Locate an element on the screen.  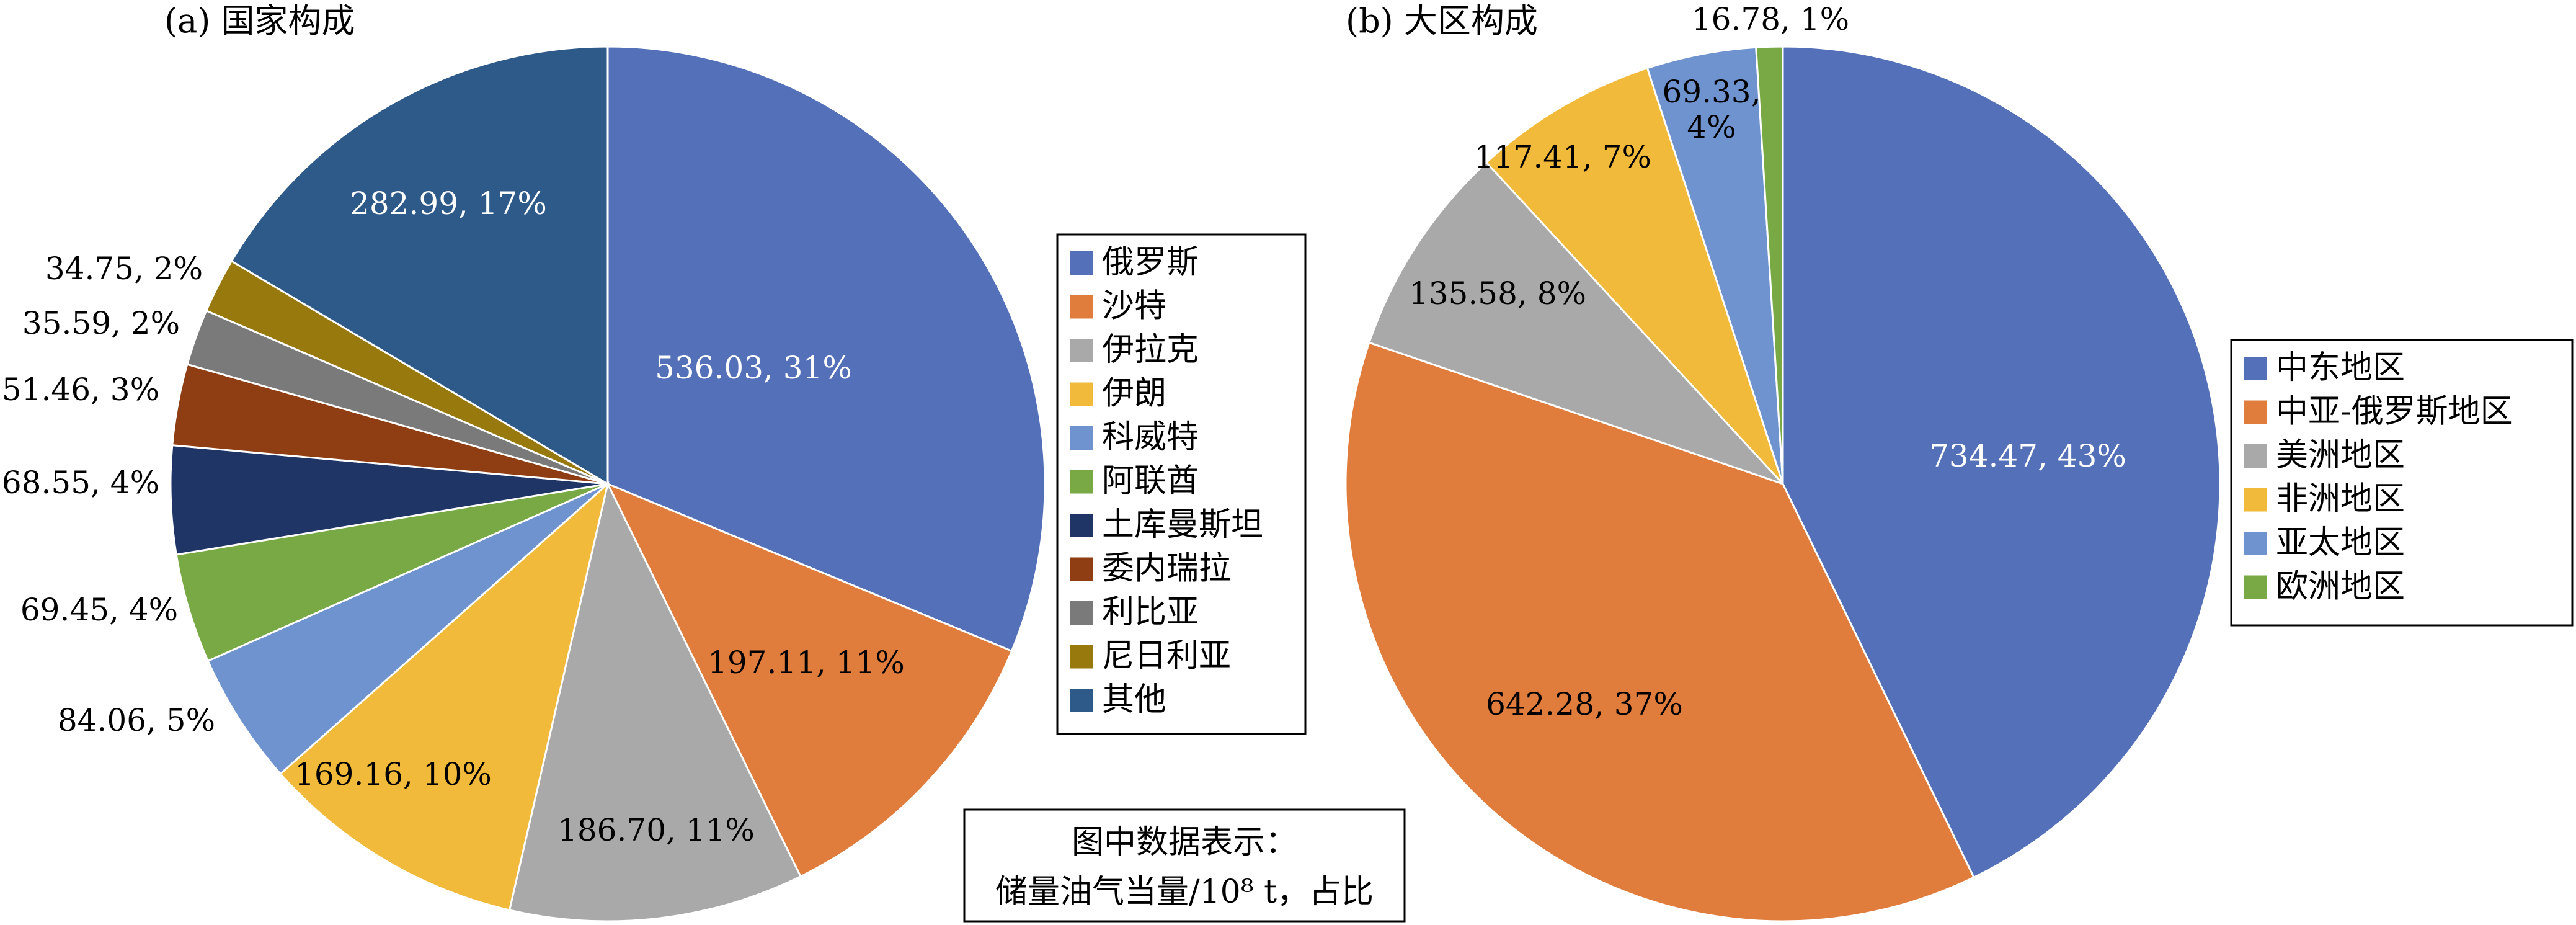
chart-title-a: (a) 国家构成 is located at coordinates (259, 20).